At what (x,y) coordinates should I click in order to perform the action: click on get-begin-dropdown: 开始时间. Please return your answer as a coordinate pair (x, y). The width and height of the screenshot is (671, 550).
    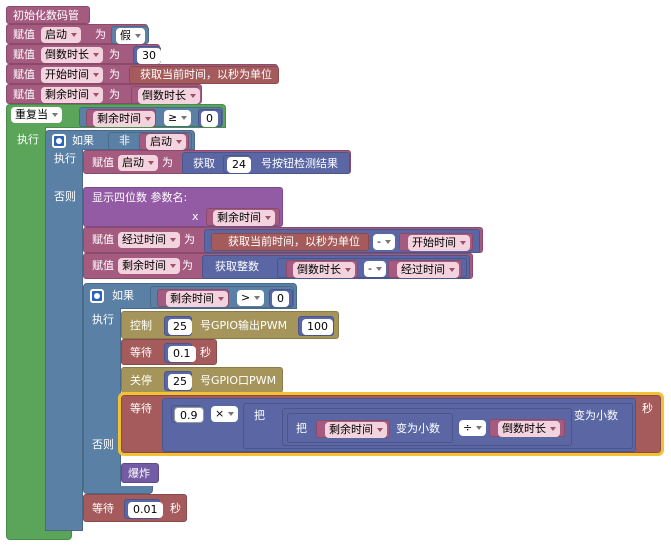
    Looking at the image, I should click on (439, 243).